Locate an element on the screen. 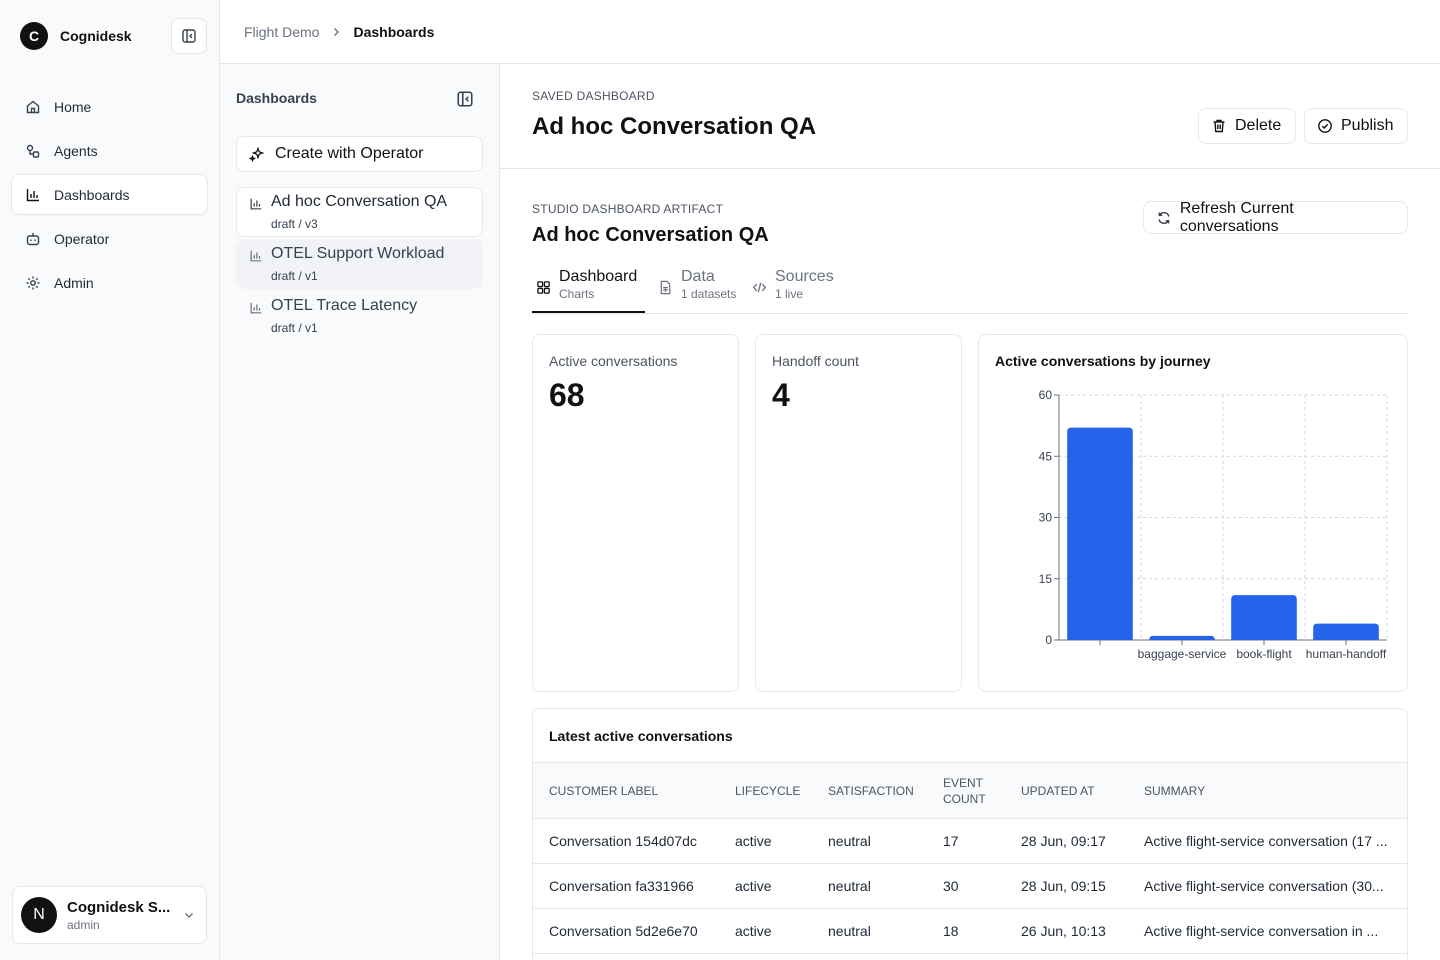  breadcrumb-parent: Flight Demo is located at coordinates (282, 32).